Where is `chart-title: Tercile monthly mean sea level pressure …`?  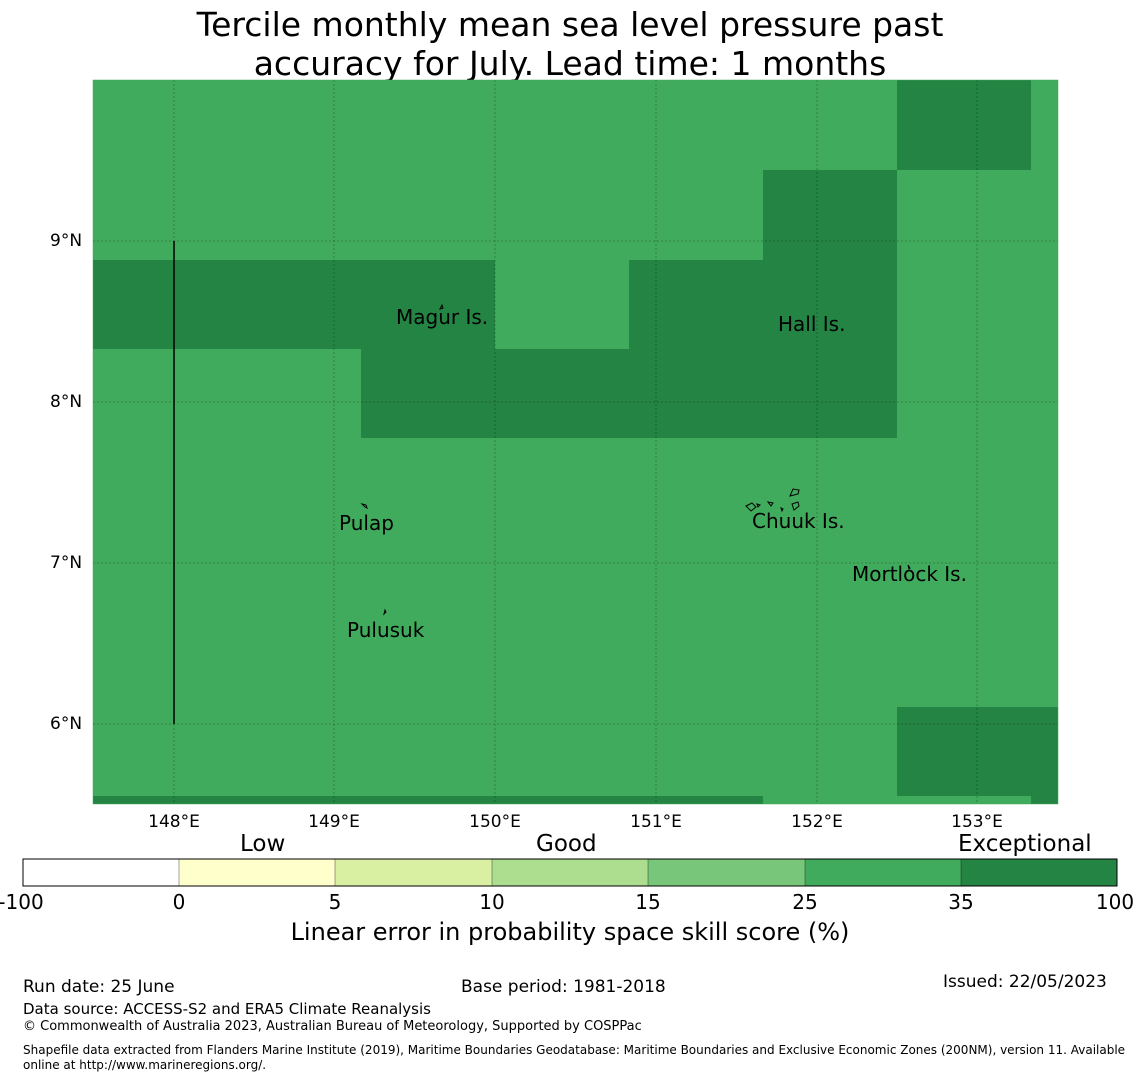
chart-title: Tercile monthly mean sea level pressure … is located at coordinates (570, 44).